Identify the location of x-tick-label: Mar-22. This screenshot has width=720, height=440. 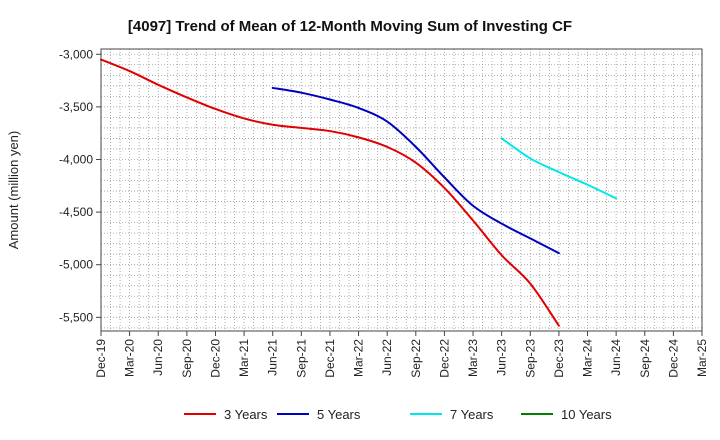
(359, 358).